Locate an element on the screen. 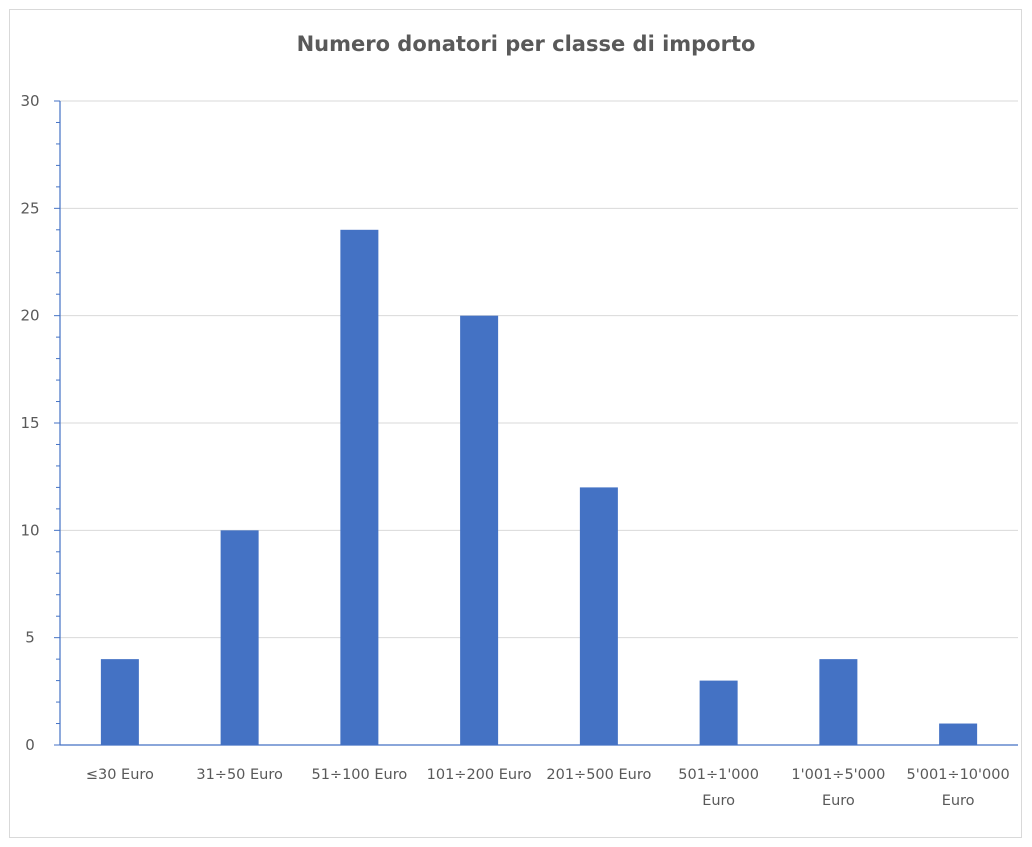 The height and width of the screenshot is (847, 1032). x-category-label-line: 101÷200 Euro is located at coordinates (479, 775).